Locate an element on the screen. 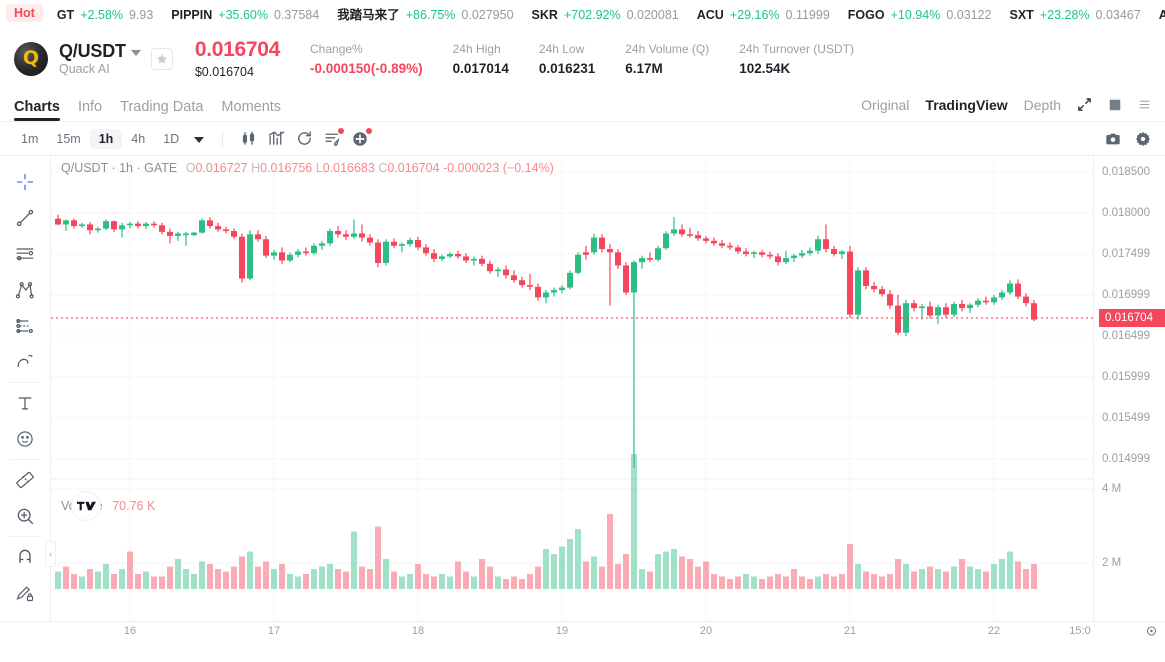 Image resolution: width=1165 pixels, height=662 pixels. templates-icon is located at coordinates (332, 139).